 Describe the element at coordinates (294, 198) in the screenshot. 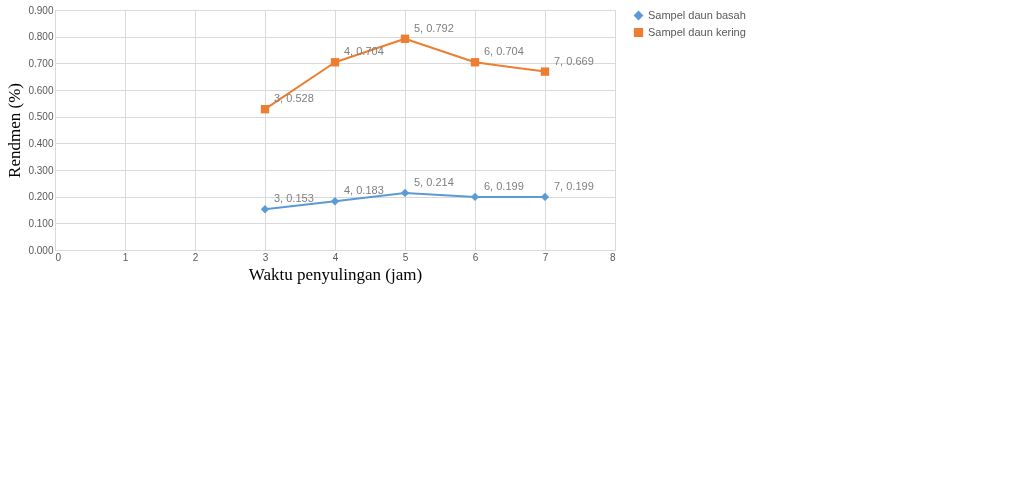

I see `data-label: 3, 0.153` at that location.